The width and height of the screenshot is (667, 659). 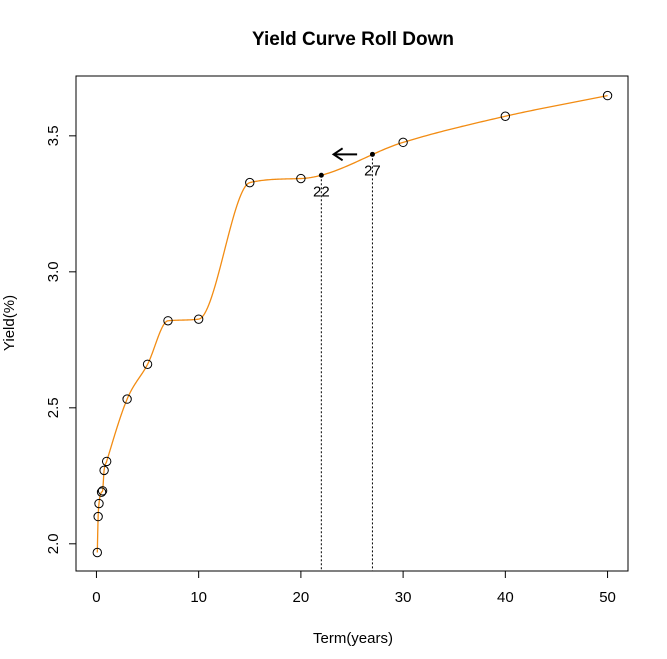 I want to click on x-axis-label: Term(years), so click(x=353, y=638).